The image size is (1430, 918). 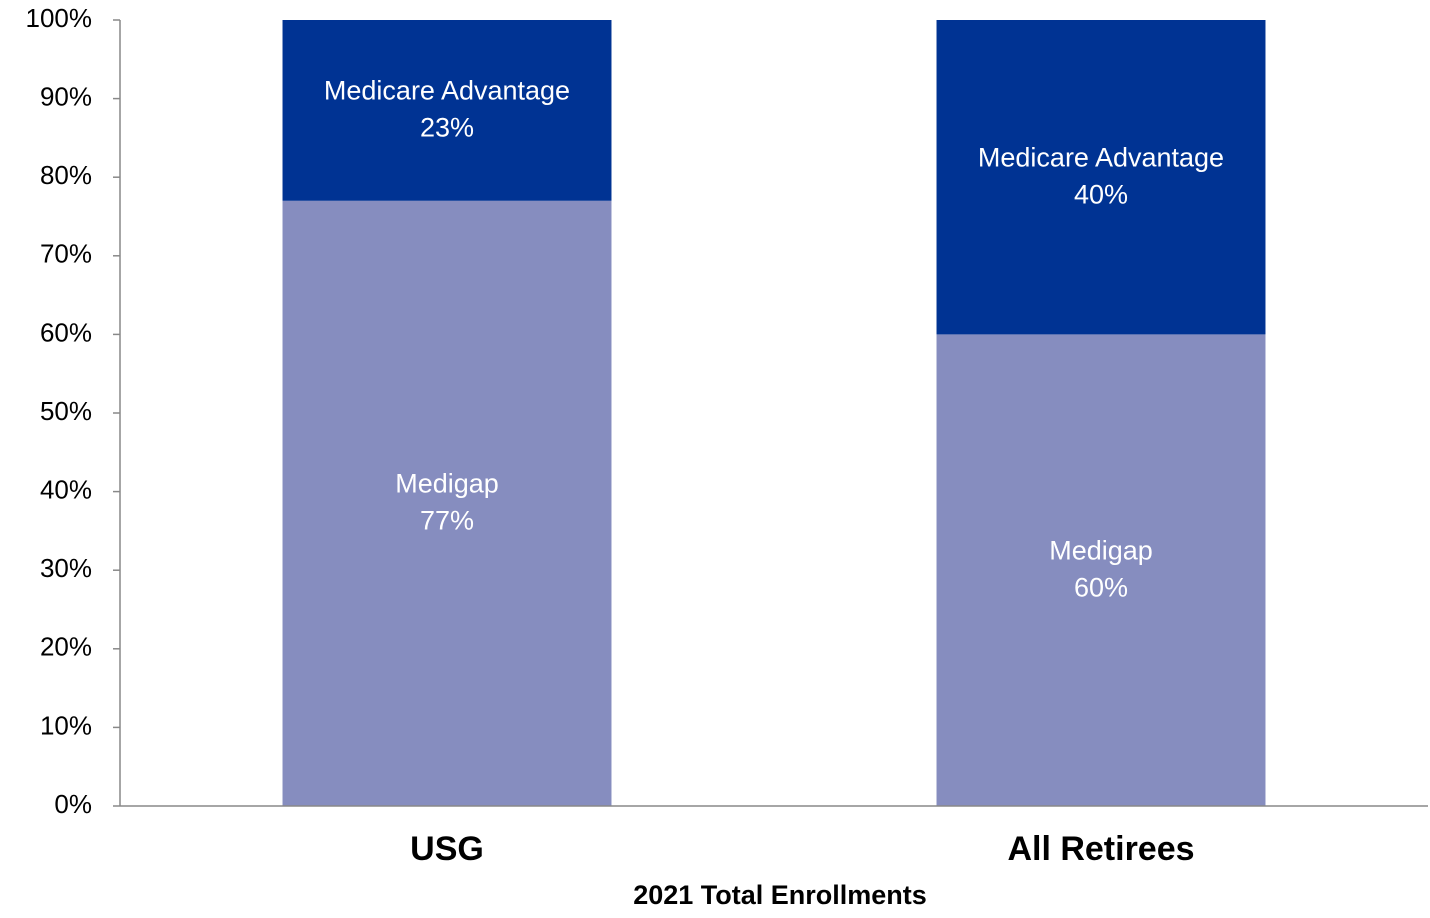 I want to click on y-tick-label: 60%, so click(x=66, y=332).